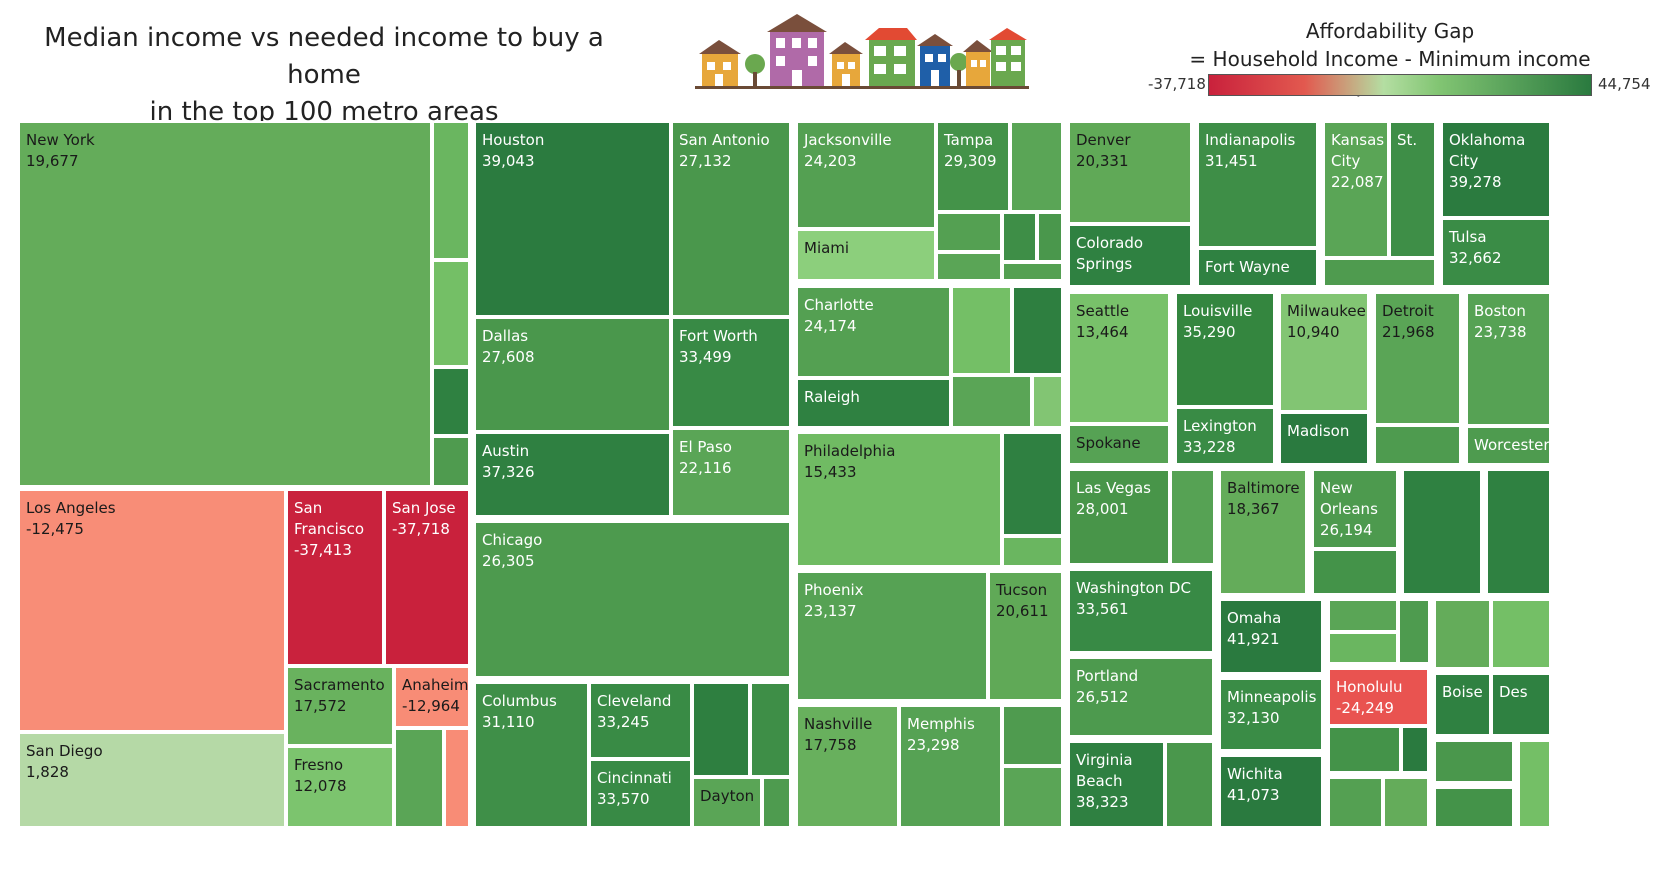  Describe the element at coordinates (1271, 636) in the screenshot. I see `treemap-tile: Omaha 41,921` at that location.